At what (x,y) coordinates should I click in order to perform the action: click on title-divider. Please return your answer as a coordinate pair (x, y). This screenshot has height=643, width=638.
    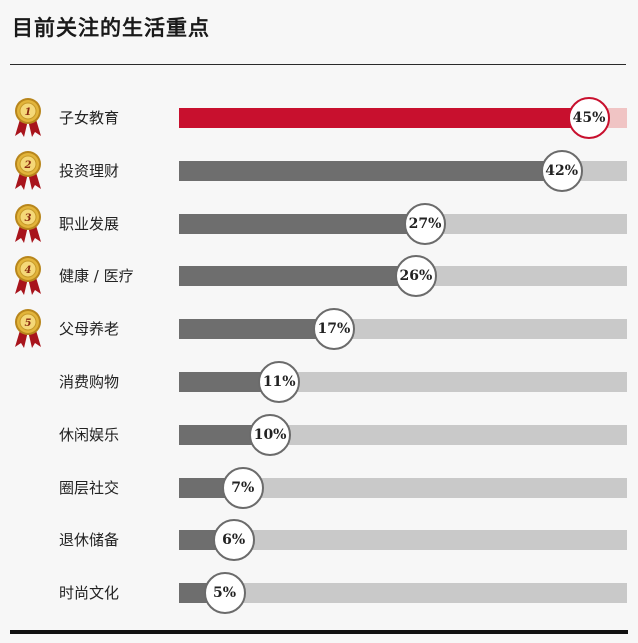
    Looking at the image, I should click on (318, 64).